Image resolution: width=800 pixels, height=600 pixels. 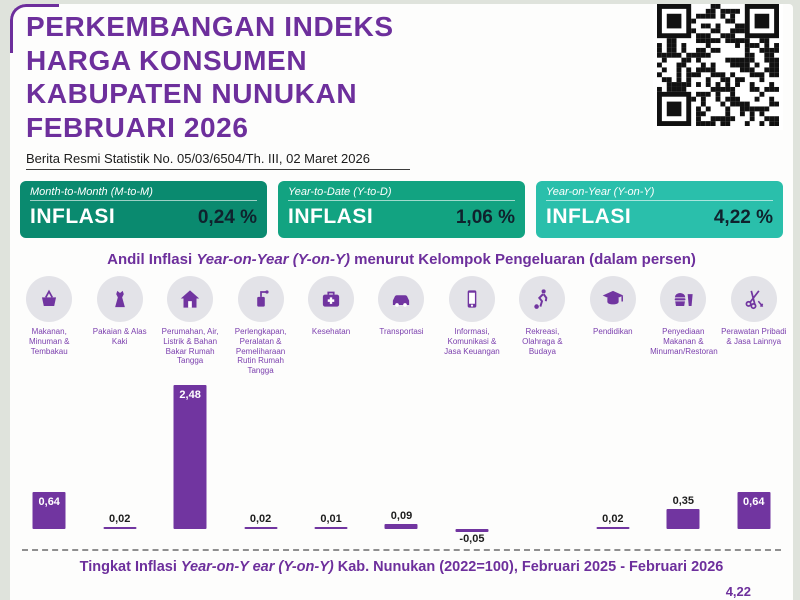 I want to click on category-column: Pakaian & Alas Kaki 0,02, so click(x=119, y=411).